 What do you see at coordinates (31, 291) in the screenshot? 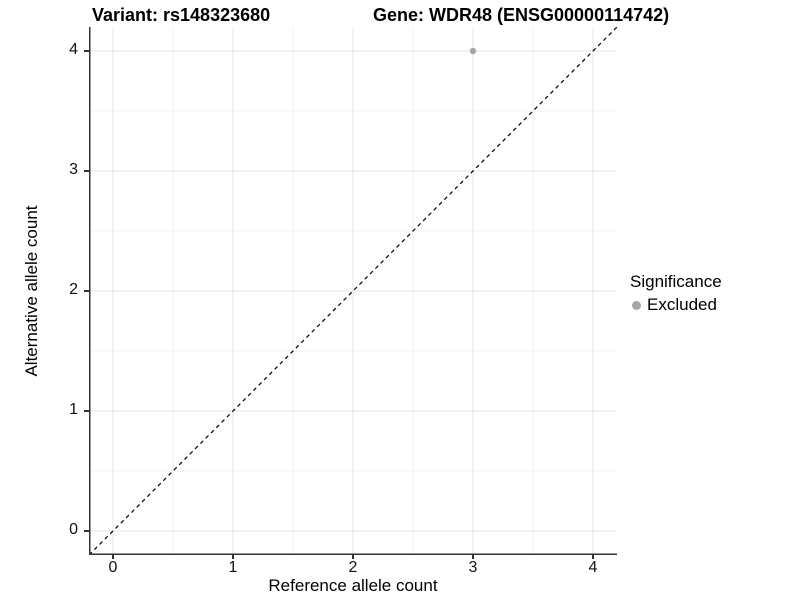
I see `y-axis-label: Alternative allele count` at bounding box center [31, 291].